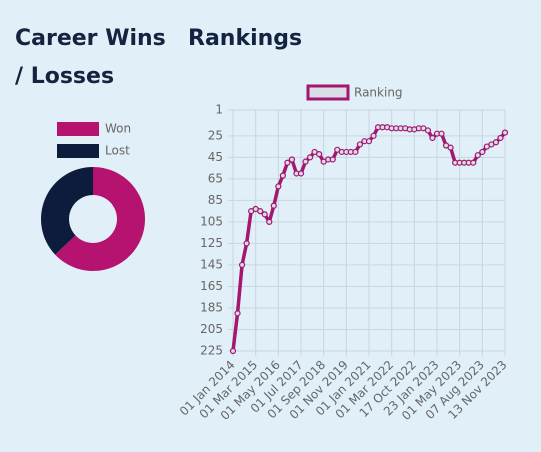 The image size is (541, 452). Describe the element at coordinates (211, 264) in the screenshot. I see `y-tick-label: 145` at that location.